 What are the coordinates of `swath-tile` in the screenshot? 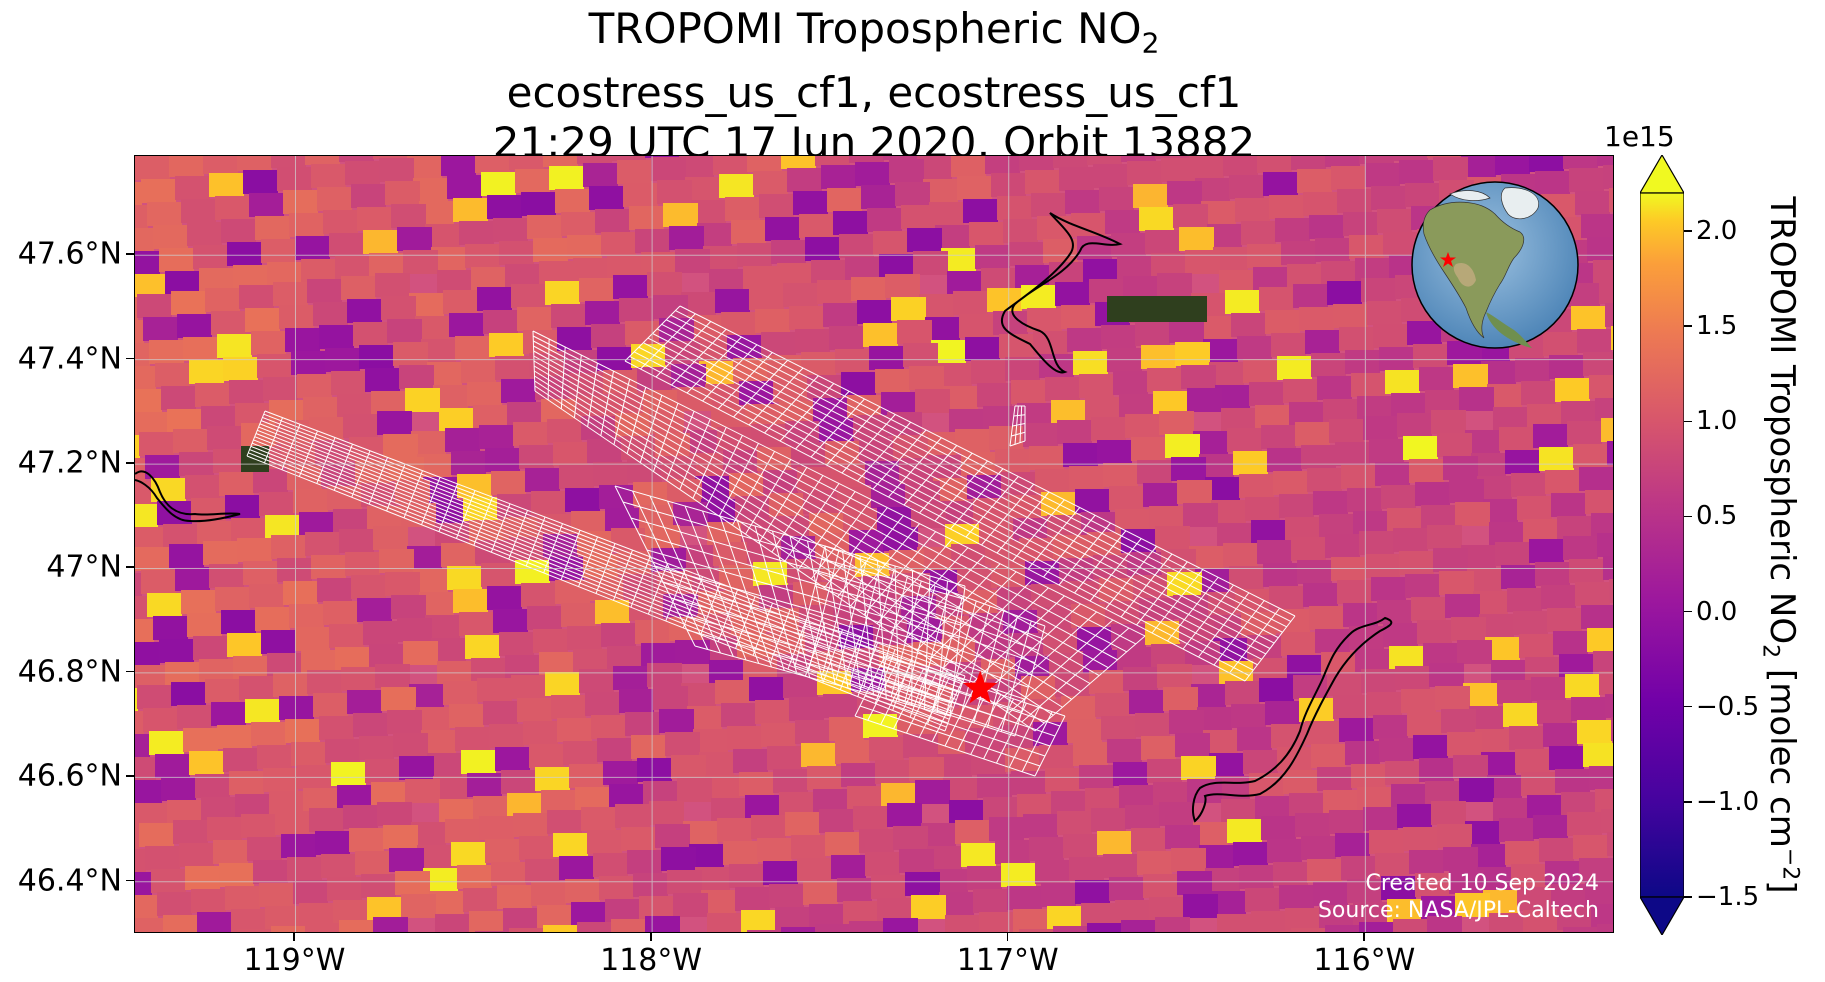 It's located at (1017, 426).